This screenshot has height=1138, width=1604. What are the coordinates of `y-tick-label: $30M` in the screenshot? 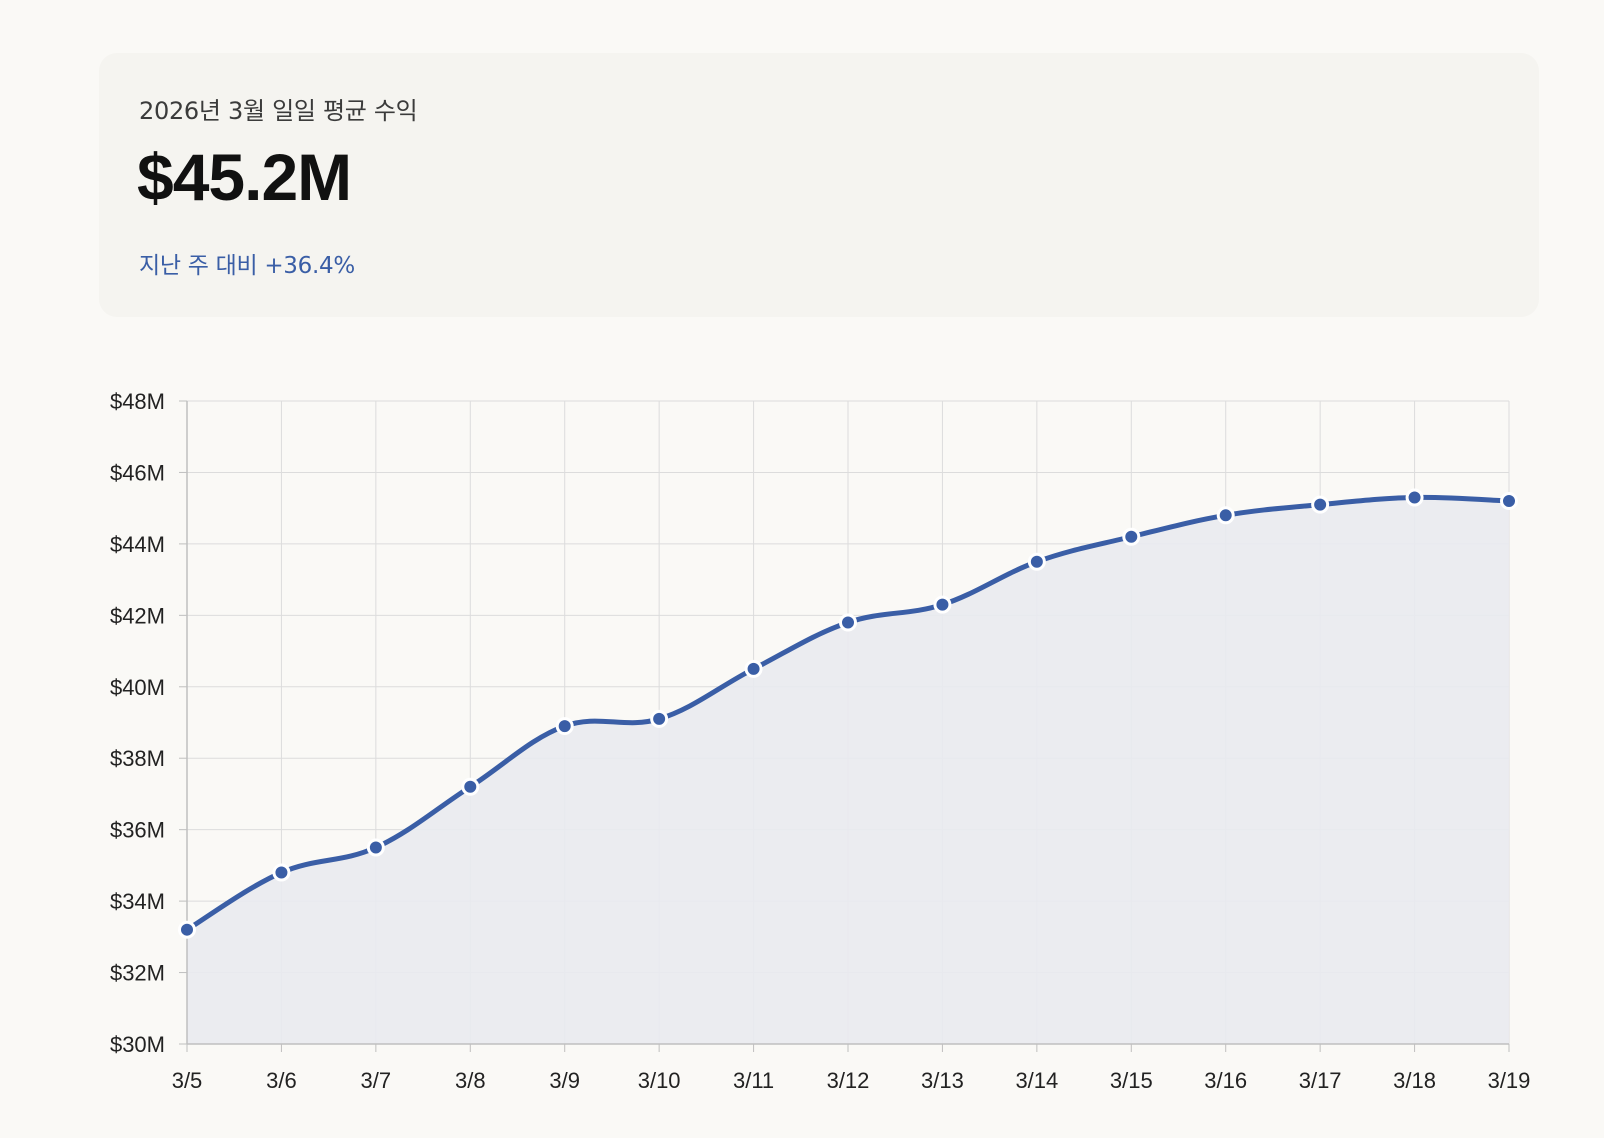 It's located at (137, 1044).